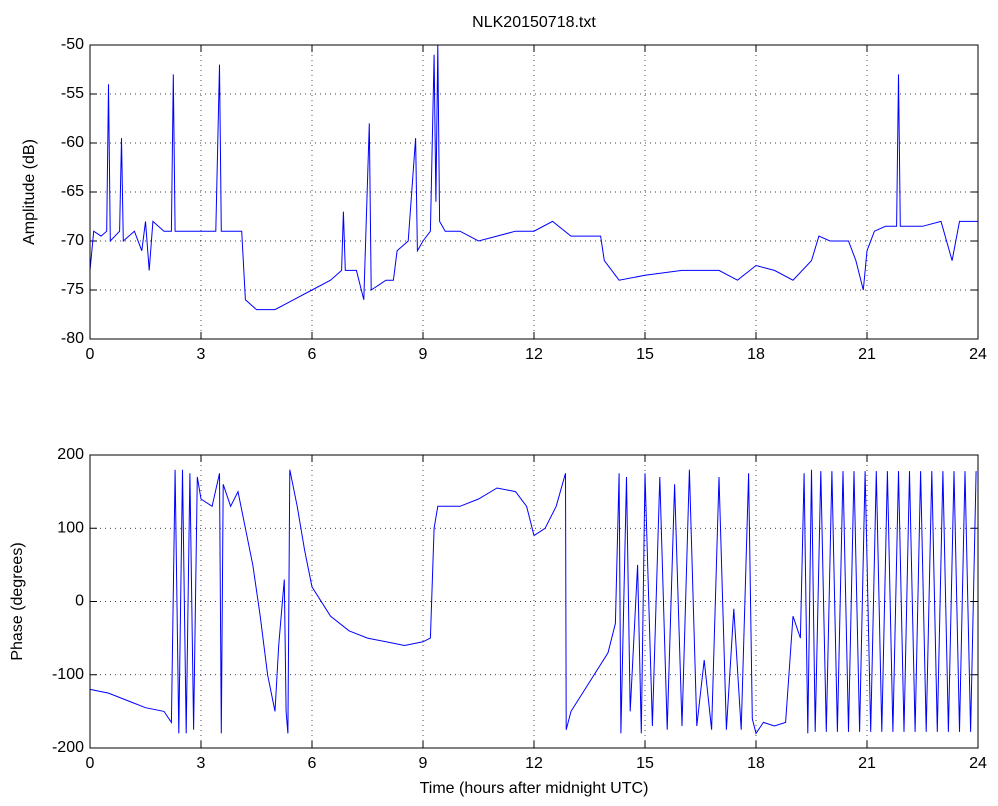 The image size is (998, 806). I want to click on y-tick-label: -65, so click(72, 191).